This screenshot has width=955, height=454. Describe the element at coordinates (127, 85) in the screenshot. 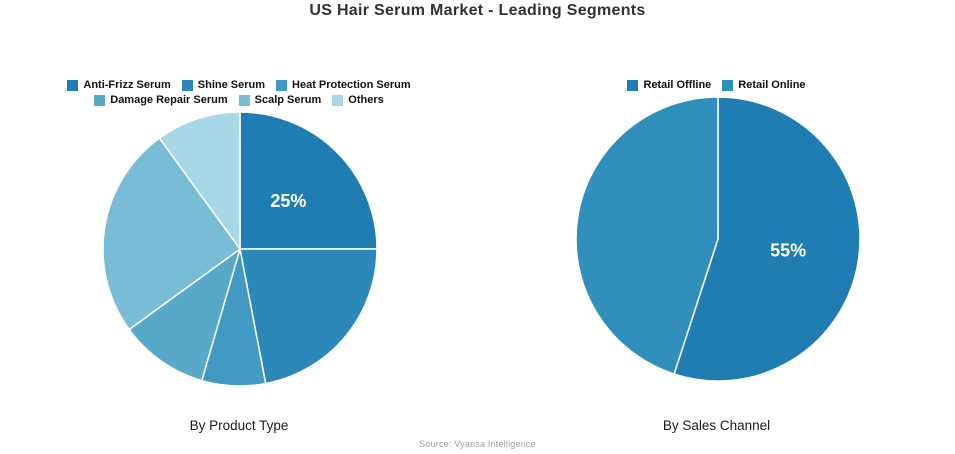

I see `legend-label: Anti-Frizz Serum` at that location.